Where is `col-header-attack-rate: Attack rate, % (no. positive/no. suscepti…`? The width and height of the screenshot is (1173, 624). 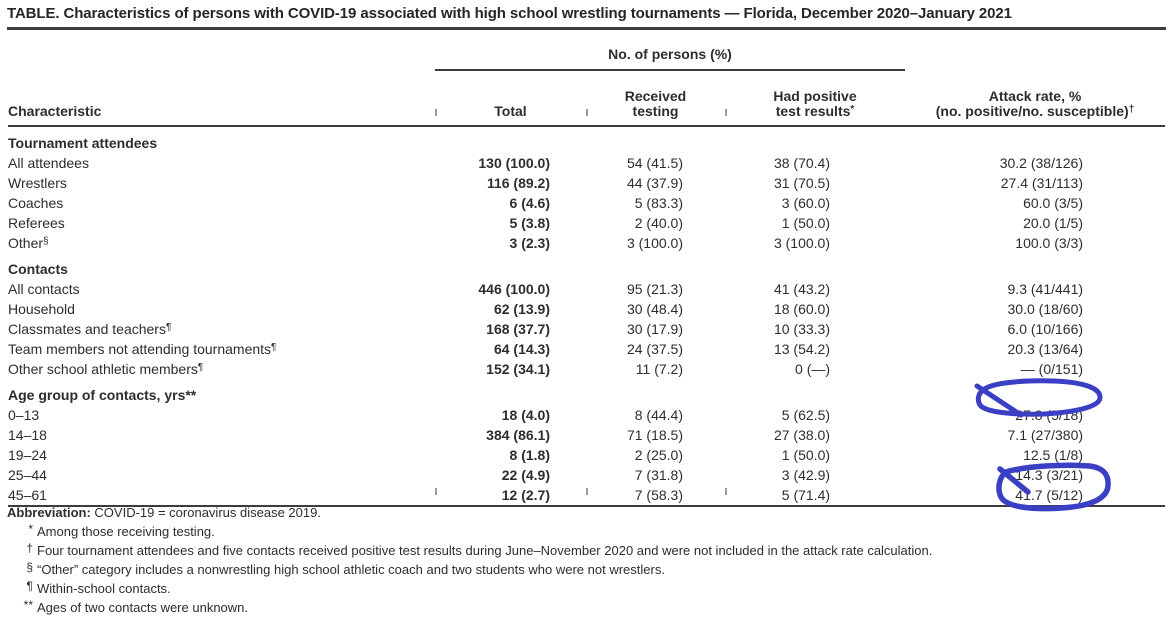 col-header-attack-rate: Attack rate, % (no. positive/no. suscepti… is located at coordinates (1035, 98).